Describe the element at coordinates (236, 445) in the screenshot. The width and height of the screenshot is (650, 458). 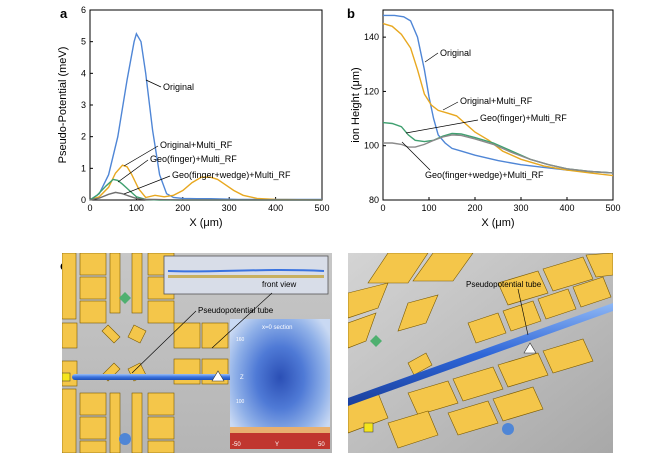
I see `section-tick-left: -50` at that location.